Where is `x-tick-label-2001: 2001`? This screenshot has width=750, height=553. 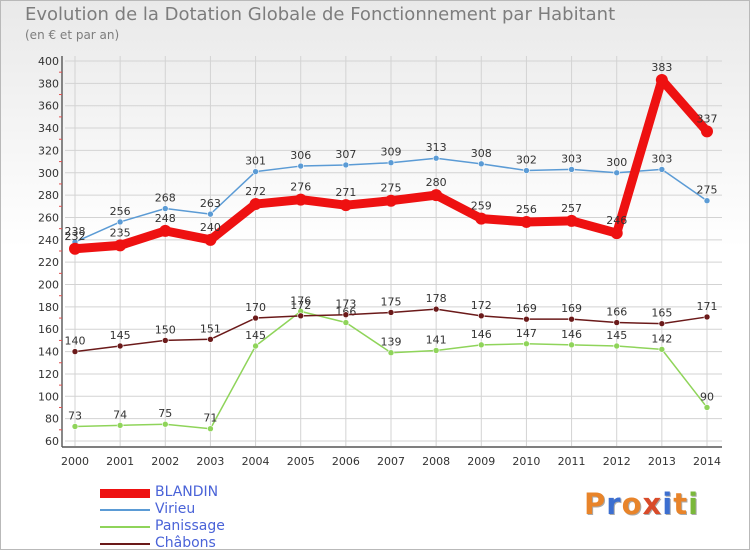 x-tick-label-2001: 2001 is located at coordinates (120, 461).